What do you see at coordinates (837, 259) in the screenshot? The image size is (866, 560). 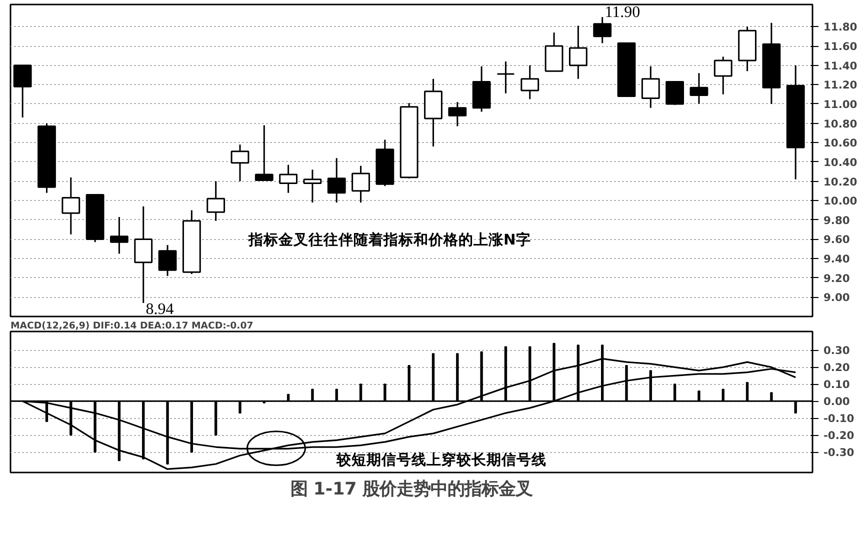 I see `y-tick-label: 9.40` at bounding box center [837, 259].